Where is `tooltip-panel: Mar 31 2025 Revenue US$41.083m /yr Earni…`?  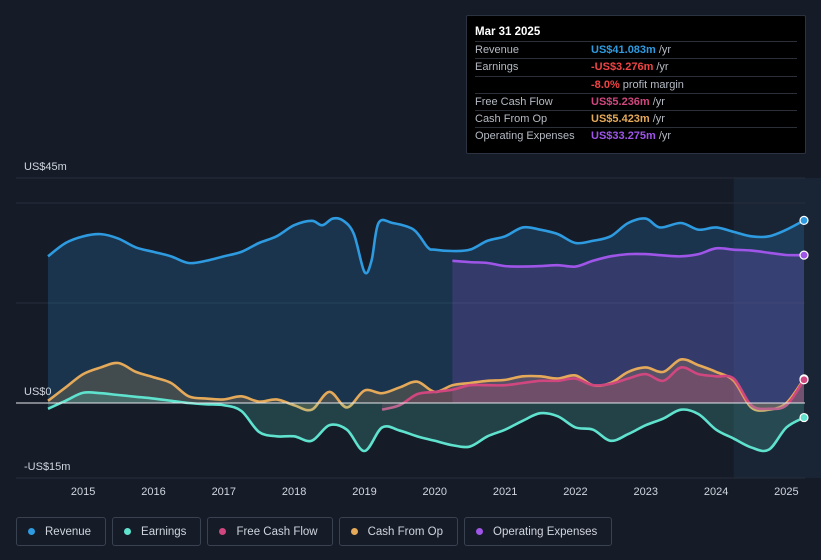
tooltip-panel: Mar 31 2025 Revenue US$41.083m /yr Earni… is located at coordinates (636, 84).